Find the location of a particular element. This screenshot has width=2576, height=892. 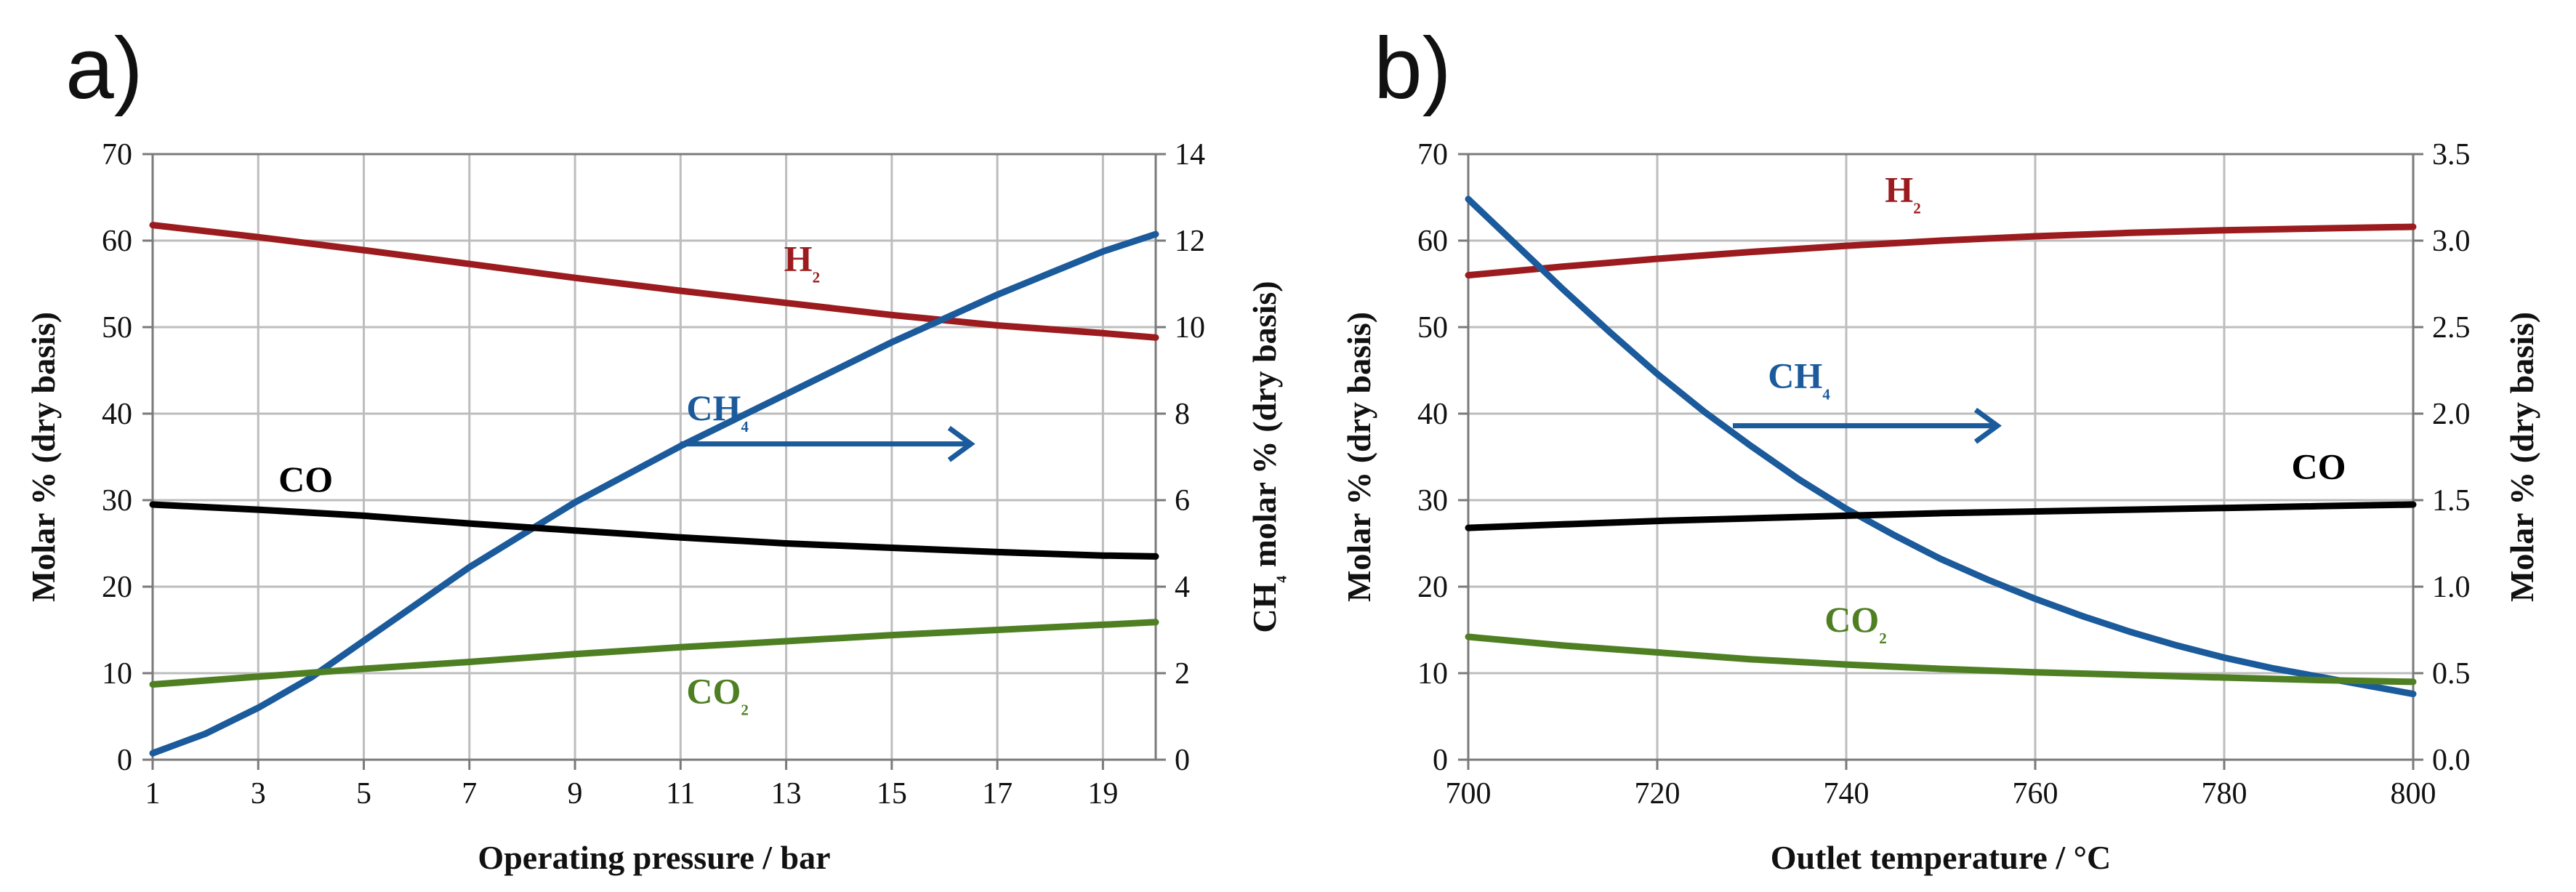

panel-b-x-tick-label: 720 is located at coordinates (1658, 794).